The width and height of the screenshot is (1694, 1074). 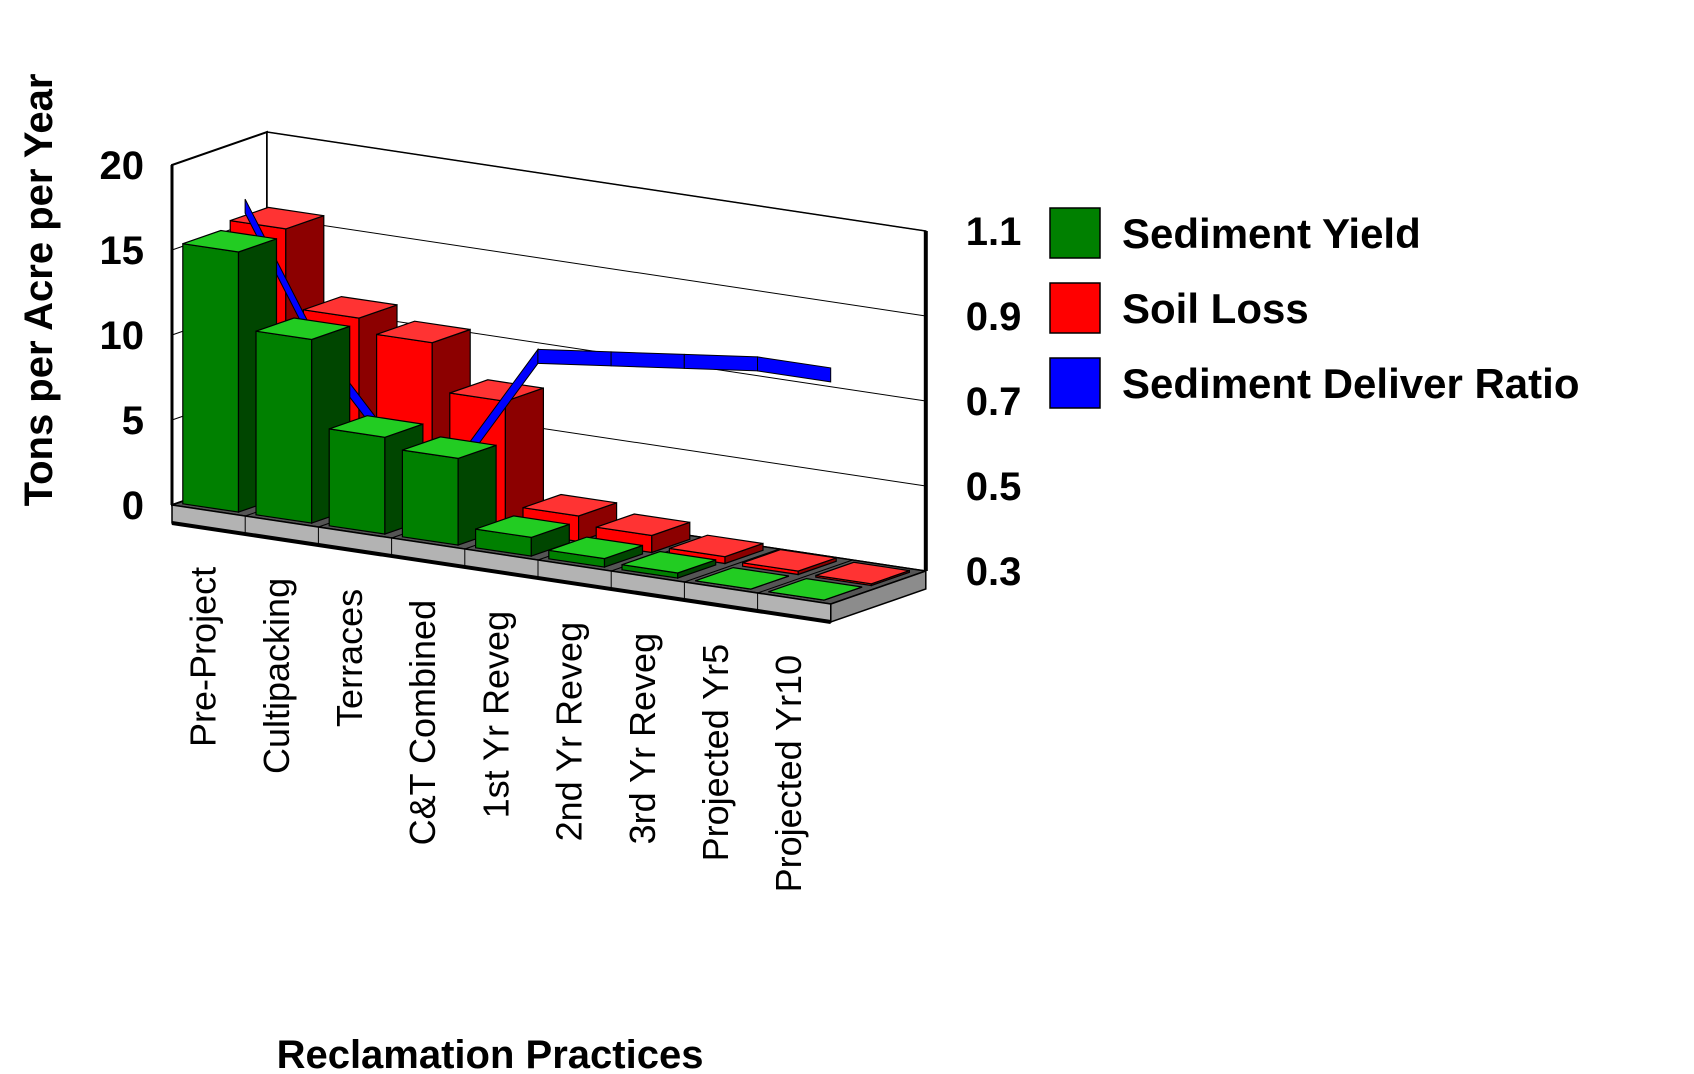 I want to click on category-label: 2nd Yr Reveg, so click(x=569, y=731).